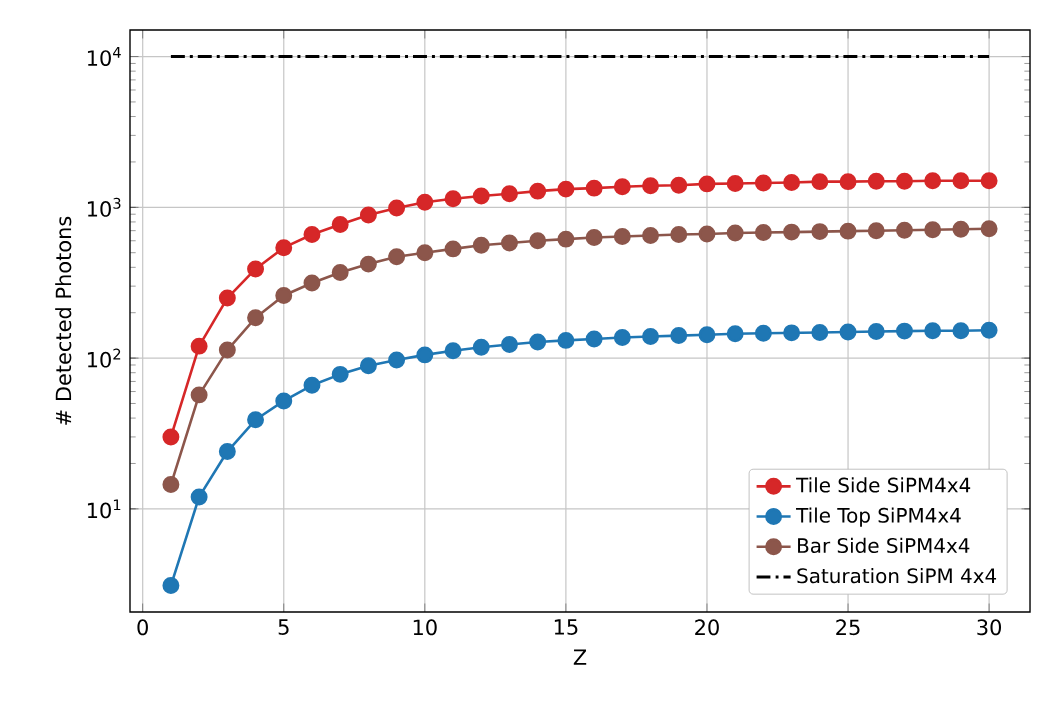 This screenshot has height=710, width=1038. I want to click on legend-label: Bar Side SiPM4x4, so click(884, 545).